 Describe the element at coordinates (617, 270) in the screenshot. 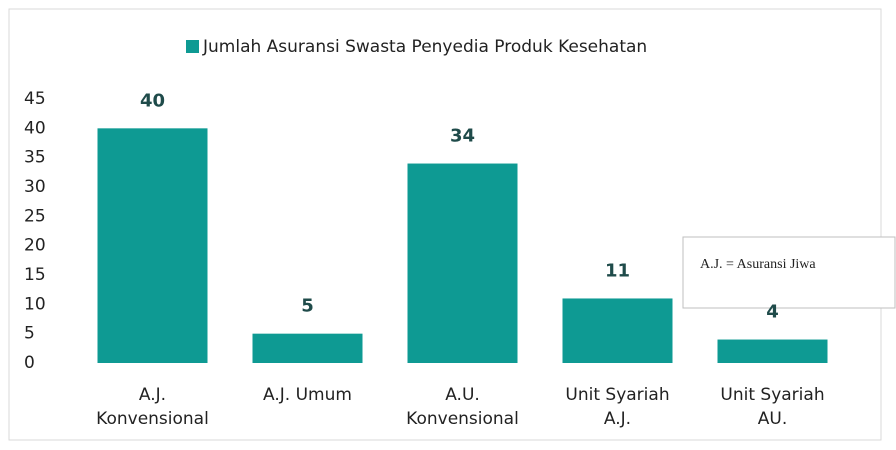

I see `data-label: 11` at that location.